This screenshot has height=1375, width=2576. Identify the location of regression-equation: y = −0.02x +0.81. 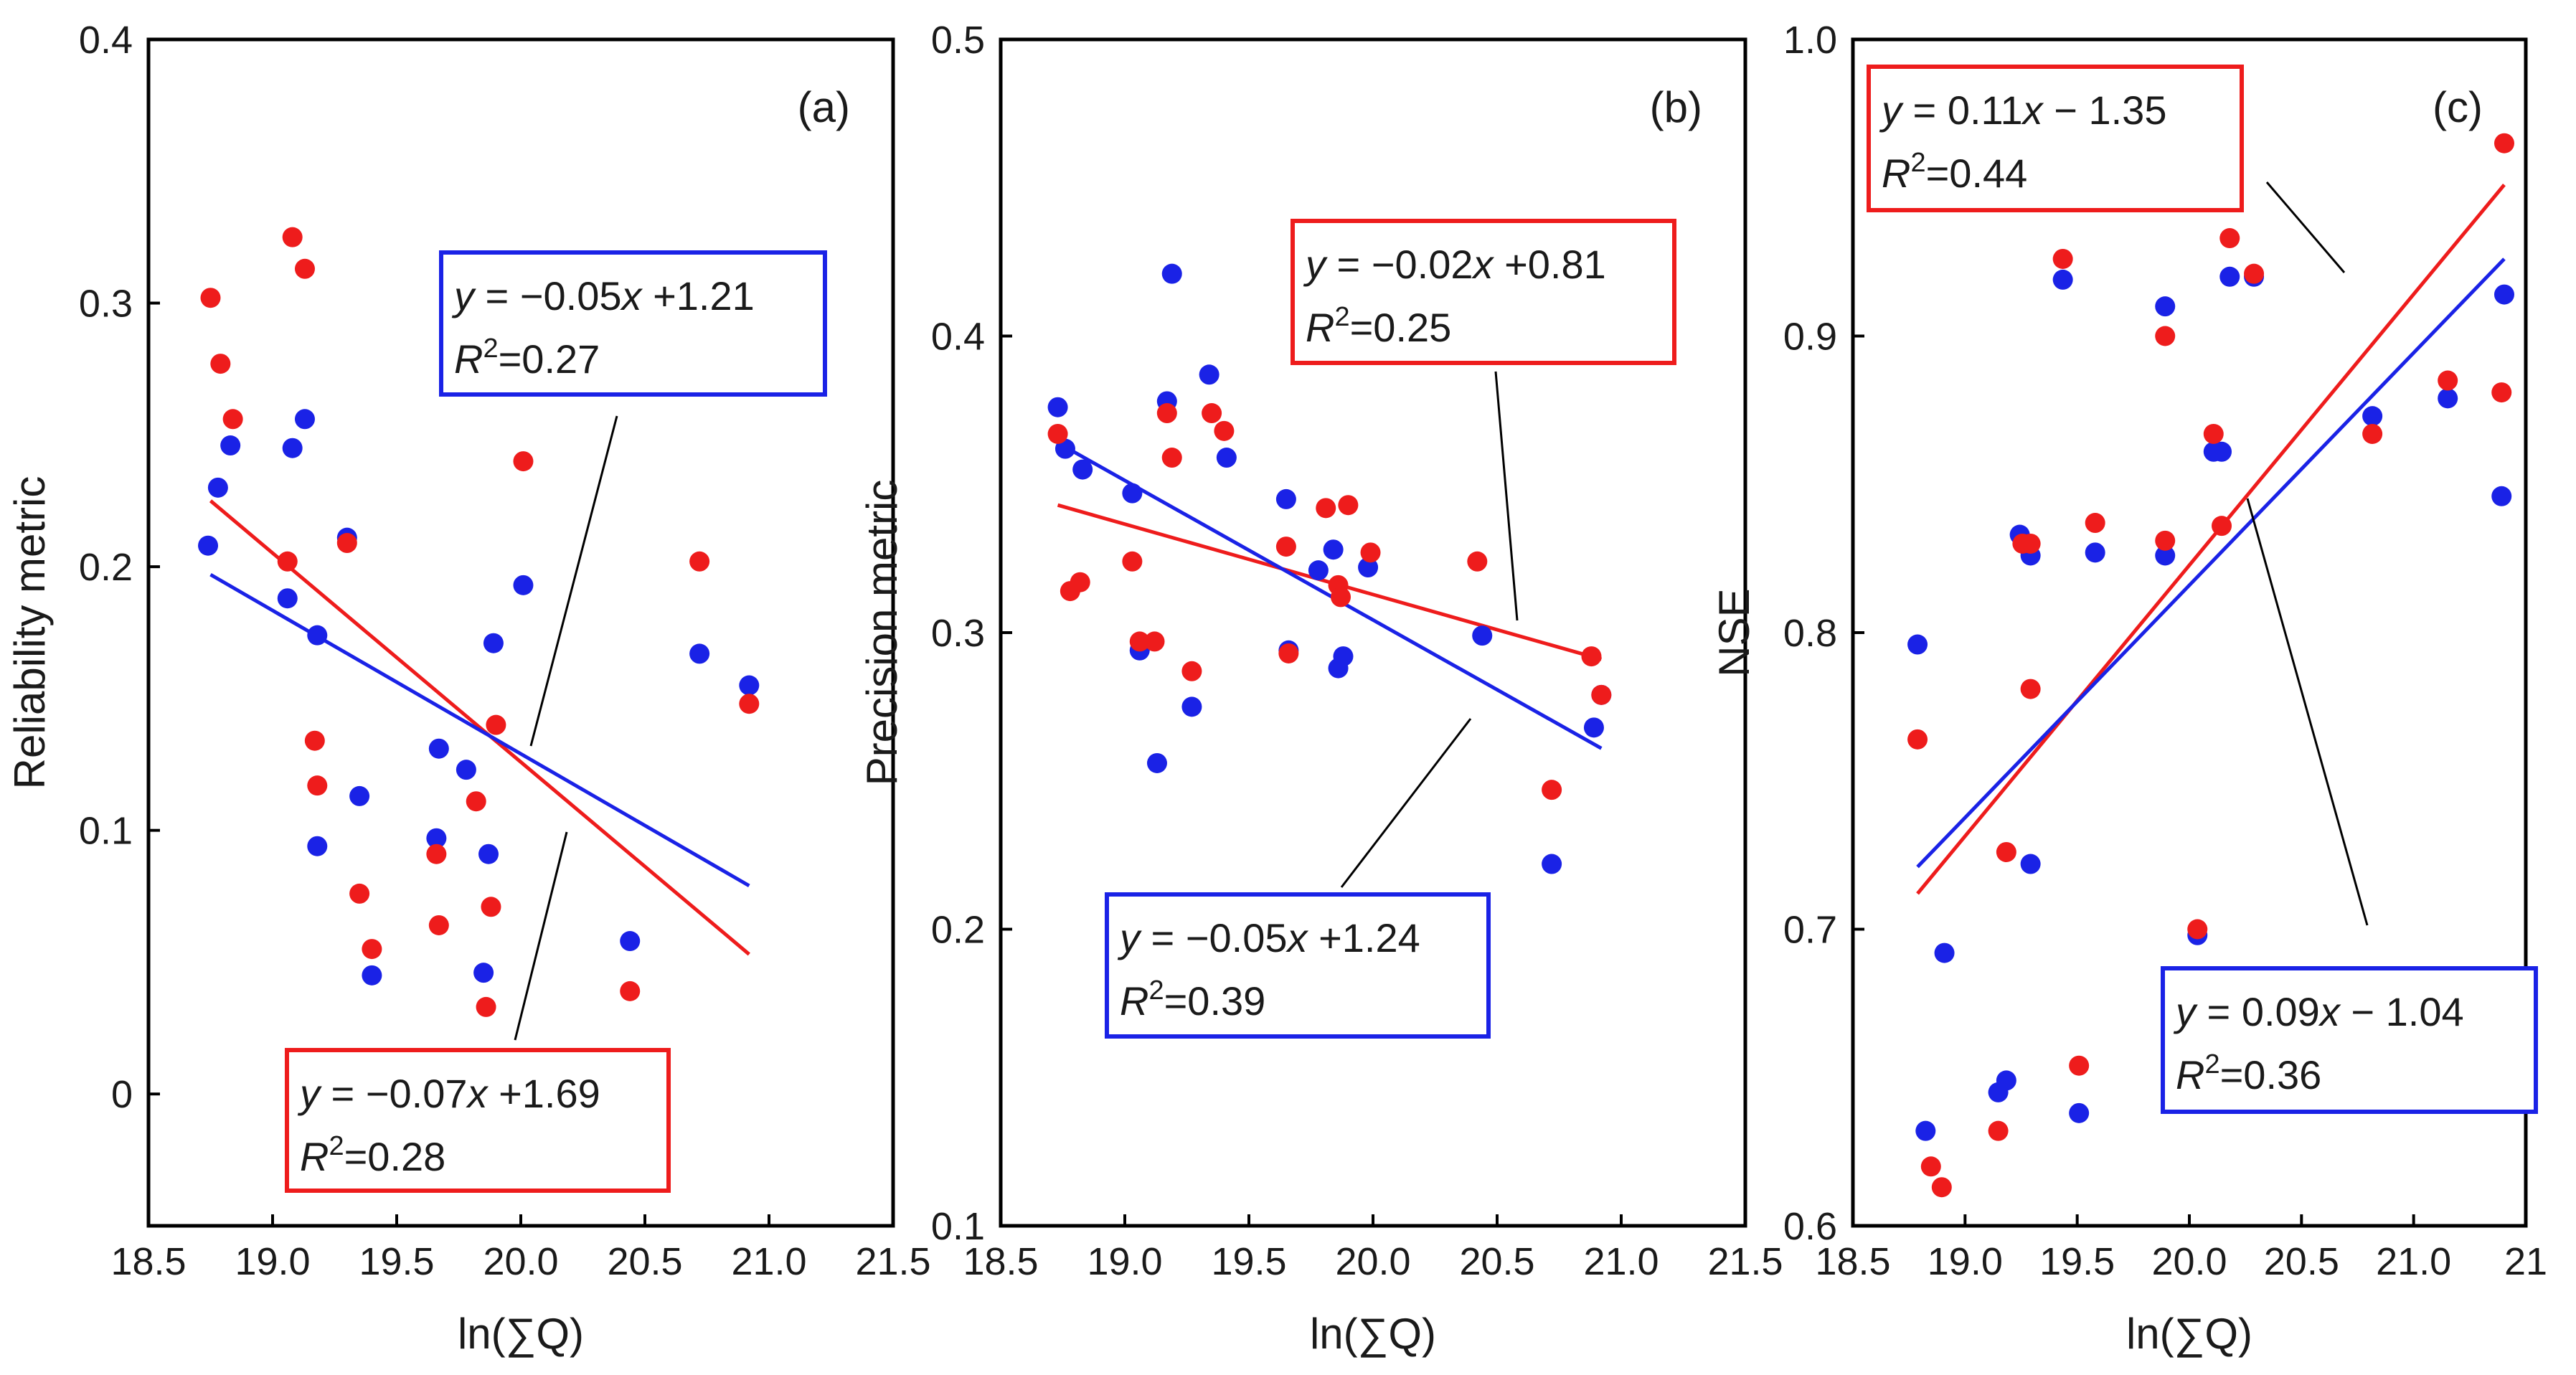
(1454, 264).